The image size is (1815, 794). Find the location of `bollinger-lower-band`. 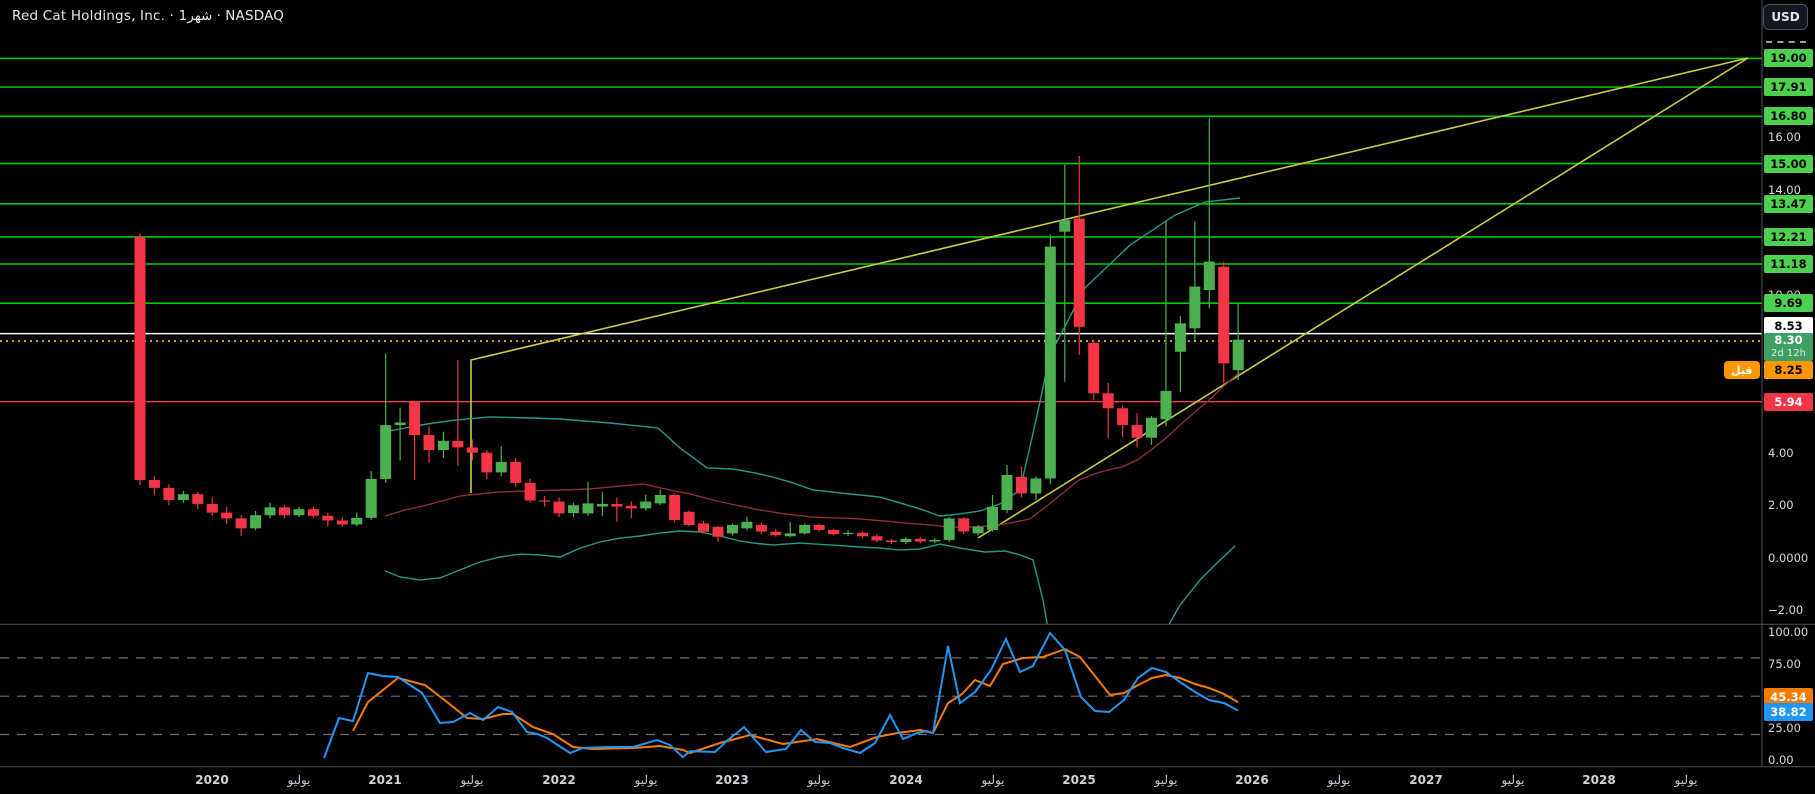

bollinger-lower-band is located at coordinates (716, 577).